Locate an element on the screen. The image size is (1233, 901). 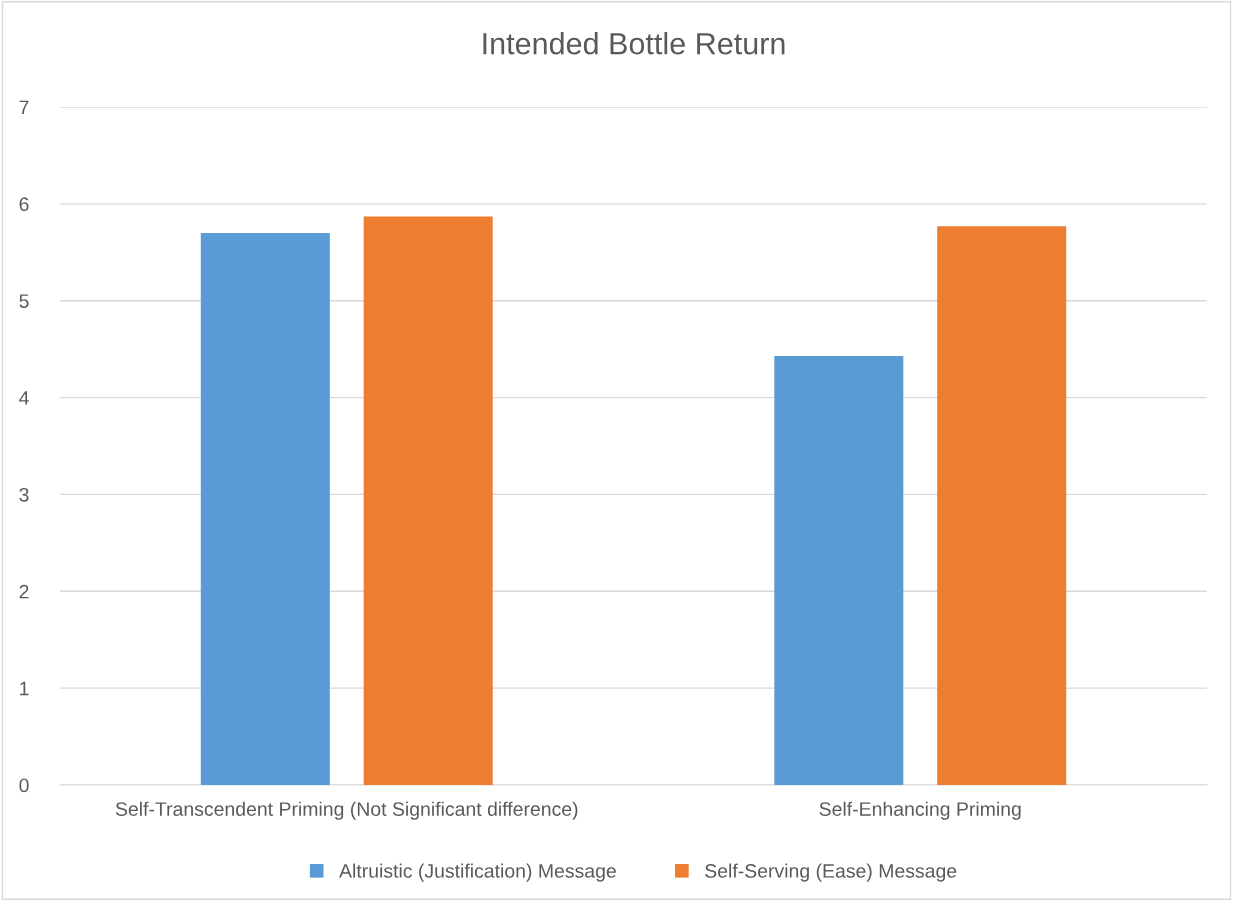
y-tick-label: 5 is located at coordinates (24, 301).